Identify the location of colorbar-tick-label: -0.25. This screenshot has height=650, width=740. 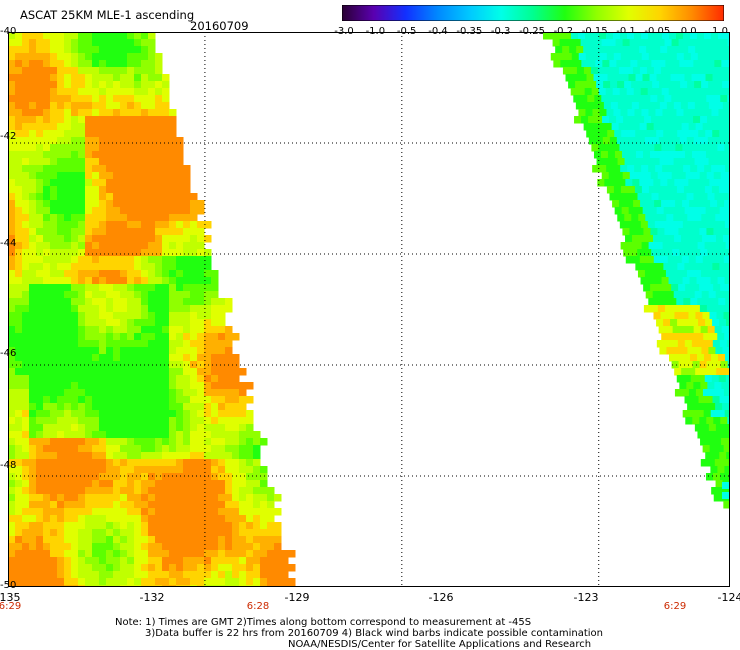
(532, 31).